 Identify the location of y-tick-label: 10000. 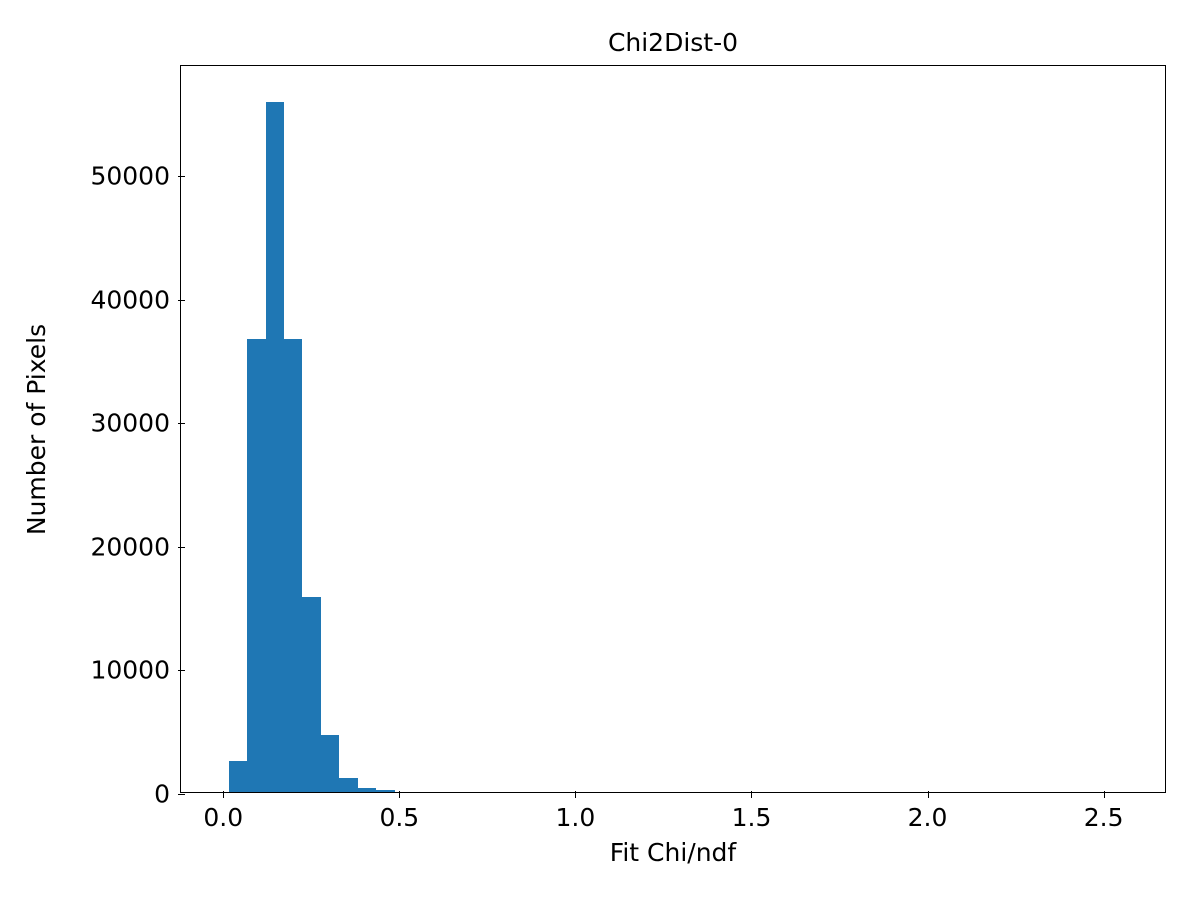
(130, 670).